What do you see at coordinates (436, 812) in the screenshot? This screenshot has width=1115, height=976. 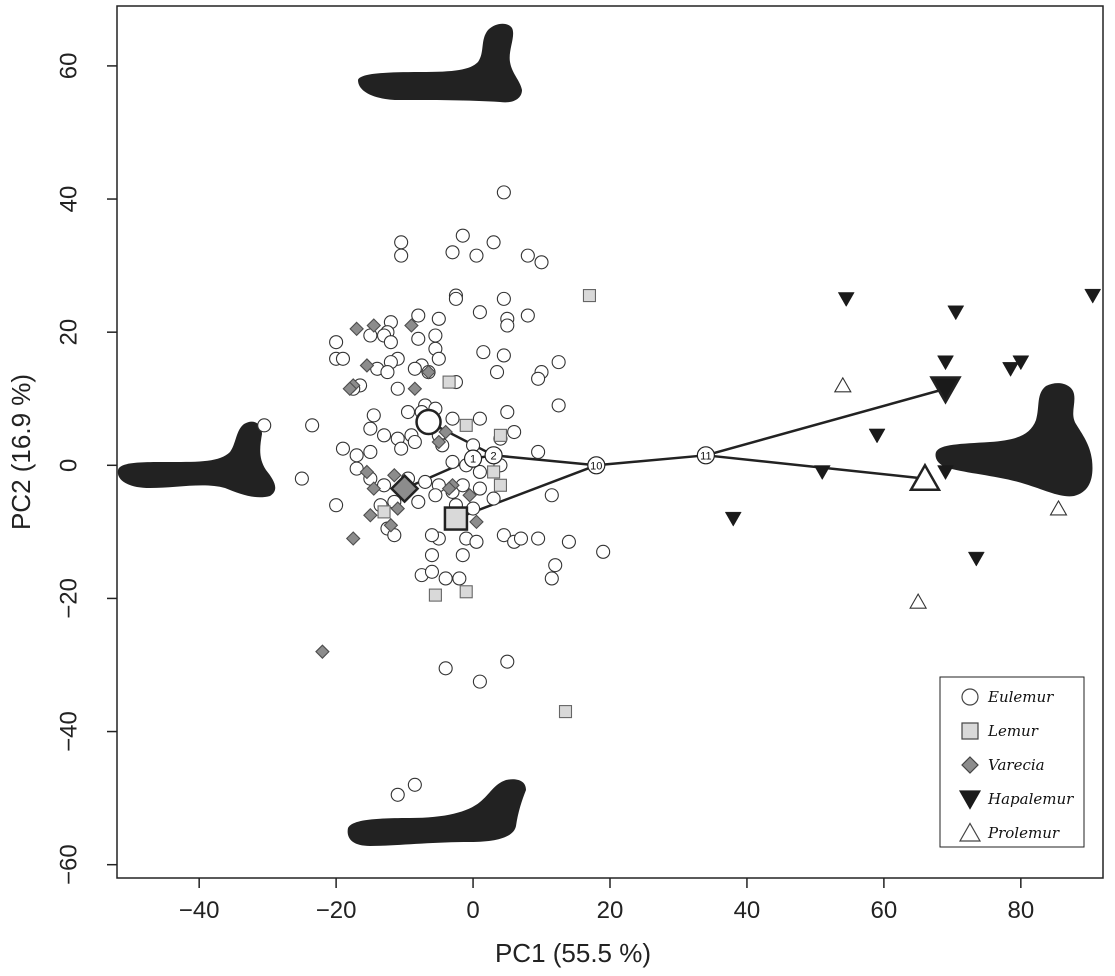 I see `shape-bottom` at bounding box center [436, 812].